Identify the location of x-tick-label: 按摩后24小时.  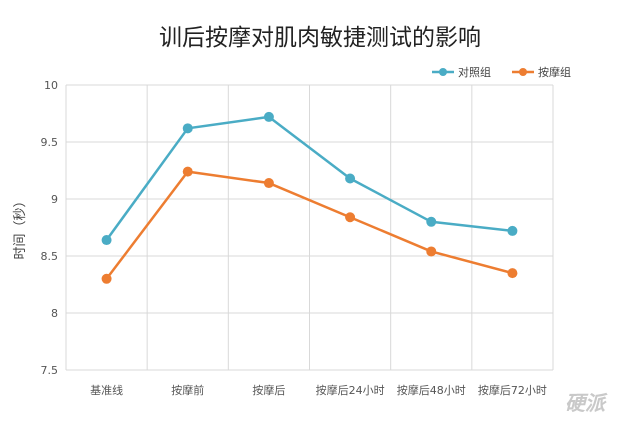
(350, 390).